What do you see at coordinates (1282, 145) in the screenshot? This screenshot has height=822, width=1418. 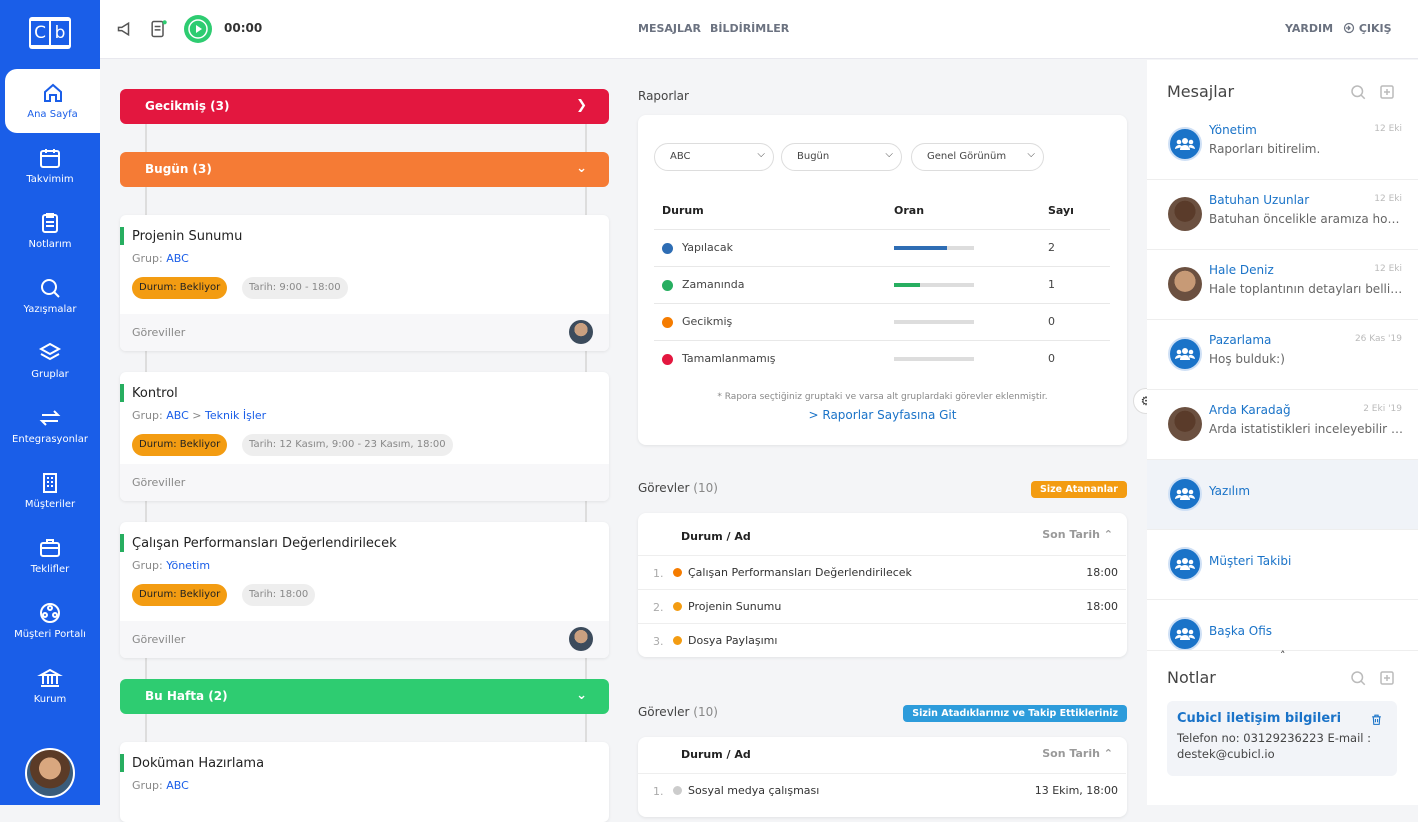 I see `conversation-item: Yönetim 12 Eki Raporları bitirelim.` at bounding box center [1282, 145].